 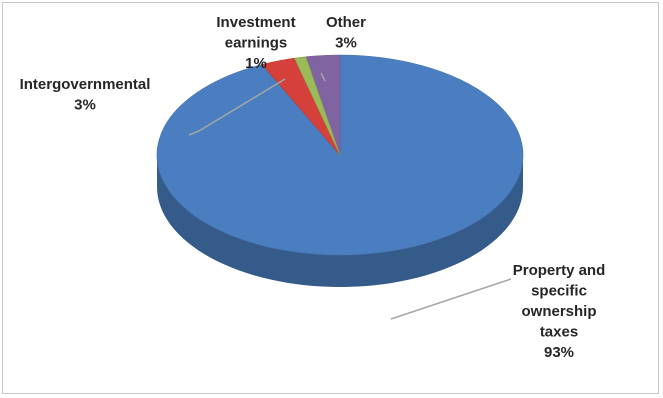 What do you see at coordinates (559, 270) in the screenshot?
I see `slice-label-line: Property and` at bounding box center [559, 270].